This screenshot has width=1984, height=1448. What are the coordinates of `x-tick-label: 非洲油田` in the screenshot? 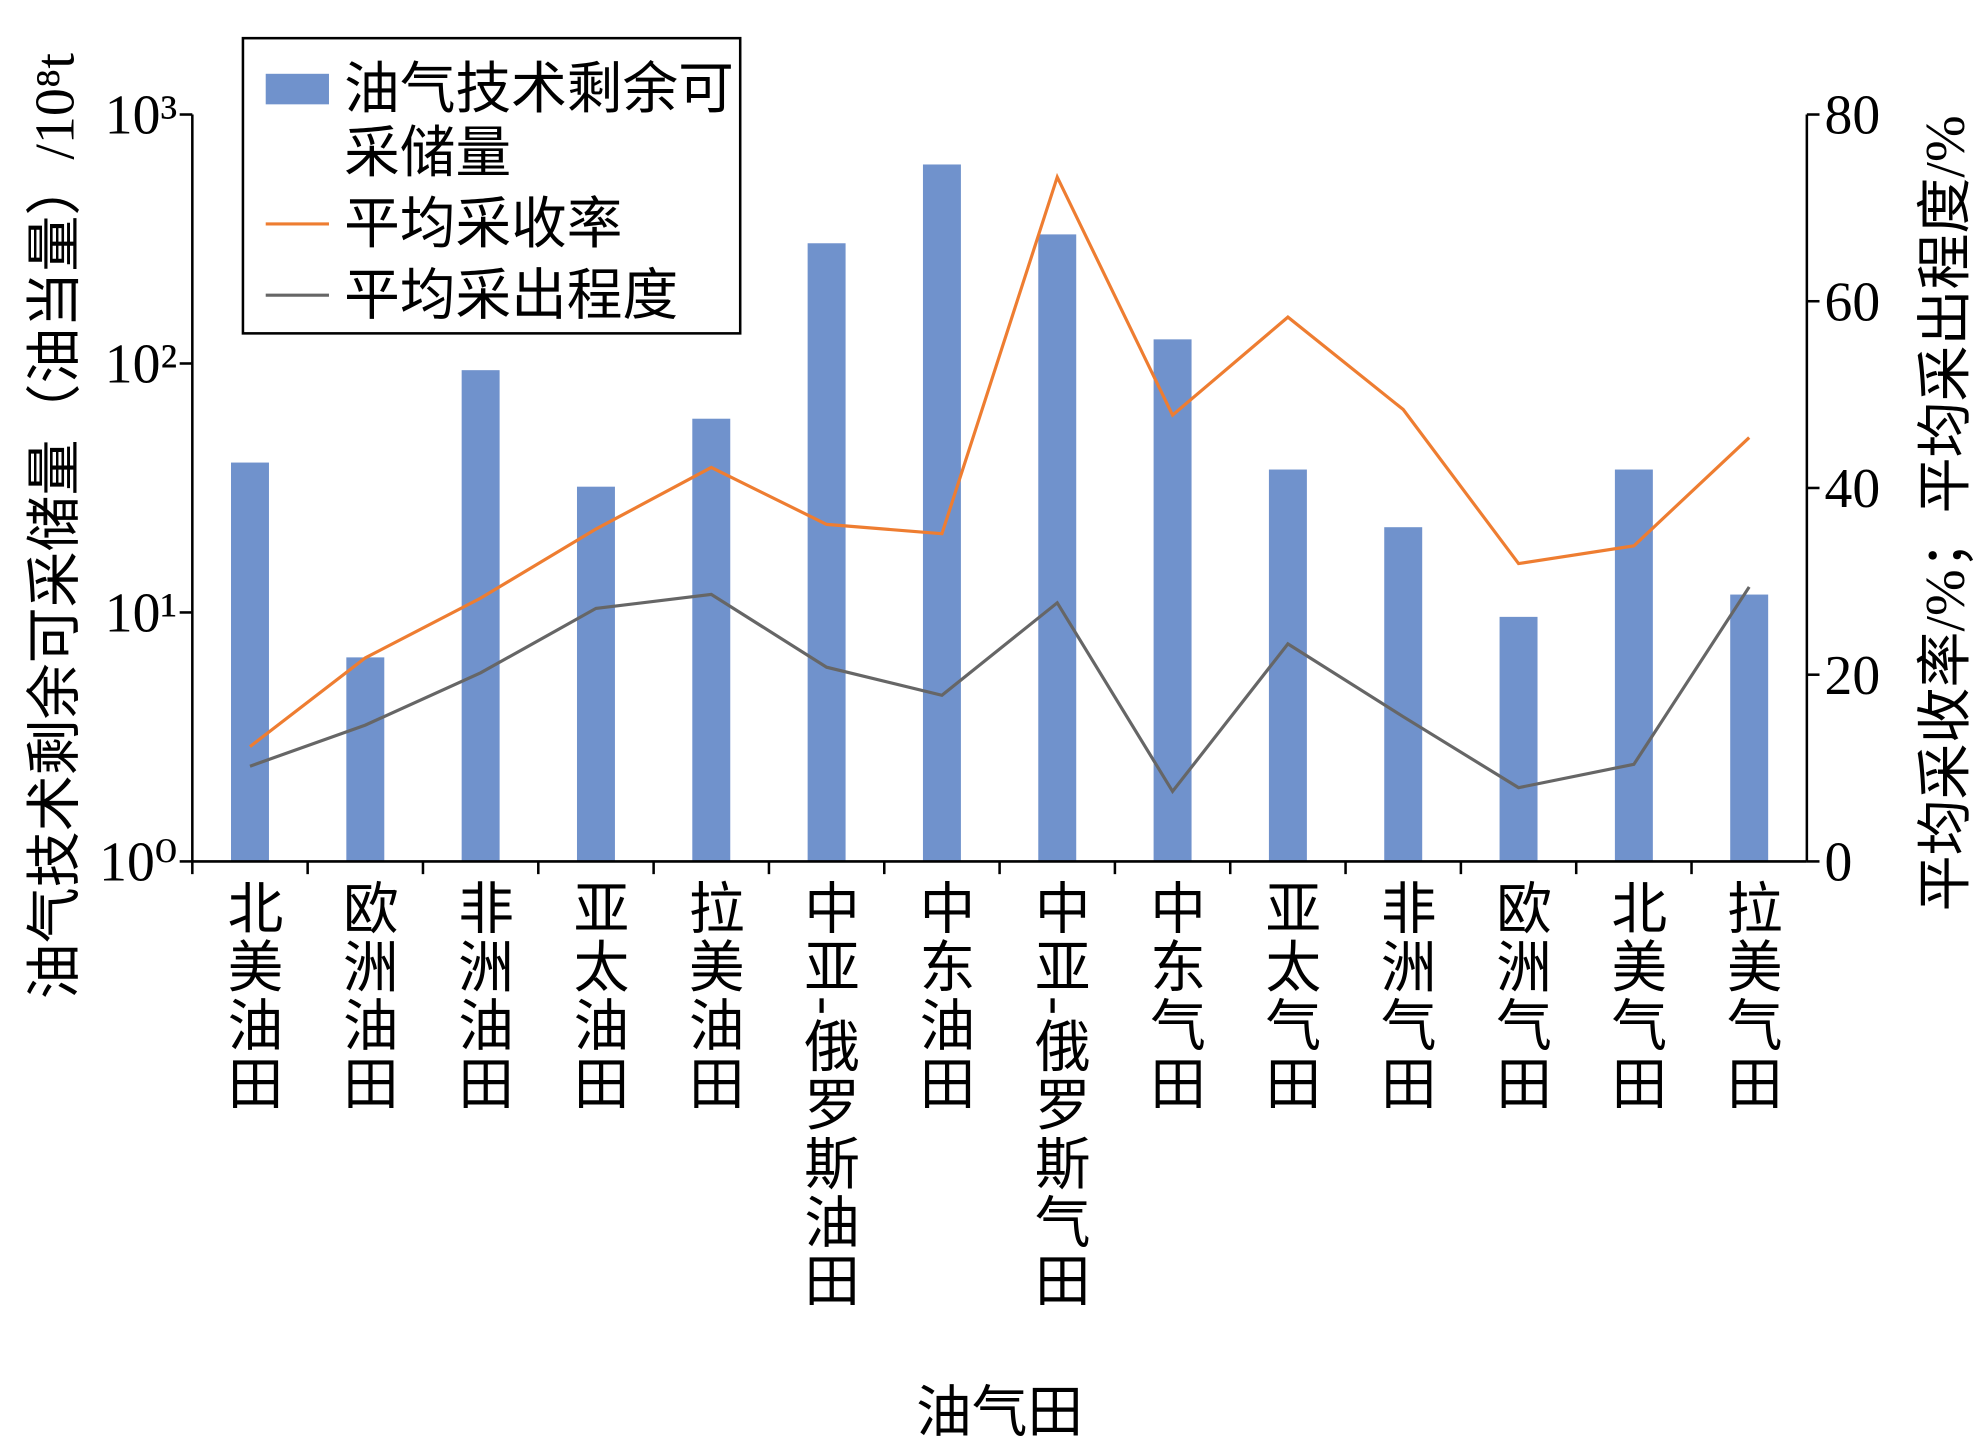 It's located at (481, 996).